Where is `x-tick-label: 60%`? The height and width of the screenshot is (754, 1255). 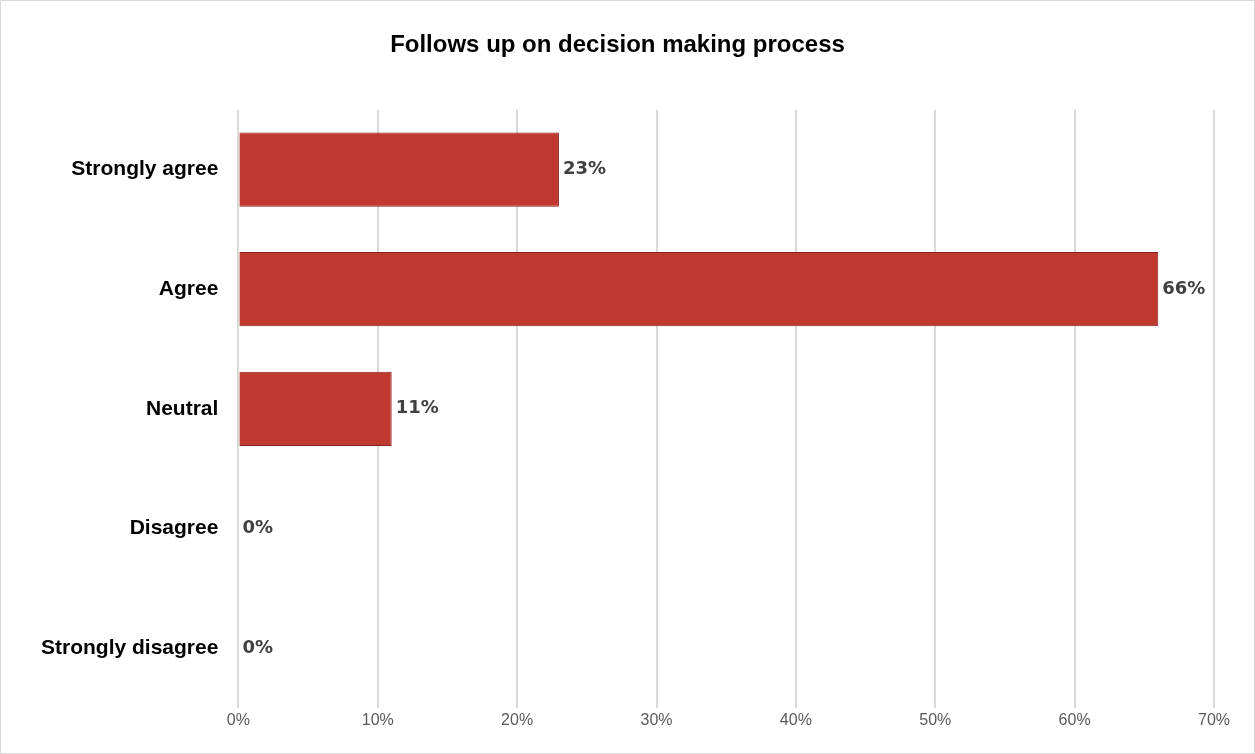
x-tick-label: 60% is located at coordinates (1074, 719).